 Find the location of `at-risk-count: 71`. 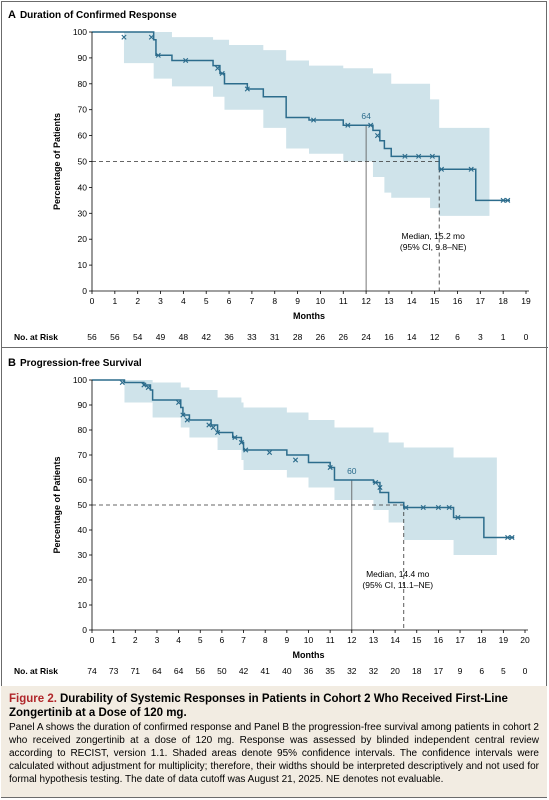

at-risk-count: 71 is located at coordinates (136, 671).